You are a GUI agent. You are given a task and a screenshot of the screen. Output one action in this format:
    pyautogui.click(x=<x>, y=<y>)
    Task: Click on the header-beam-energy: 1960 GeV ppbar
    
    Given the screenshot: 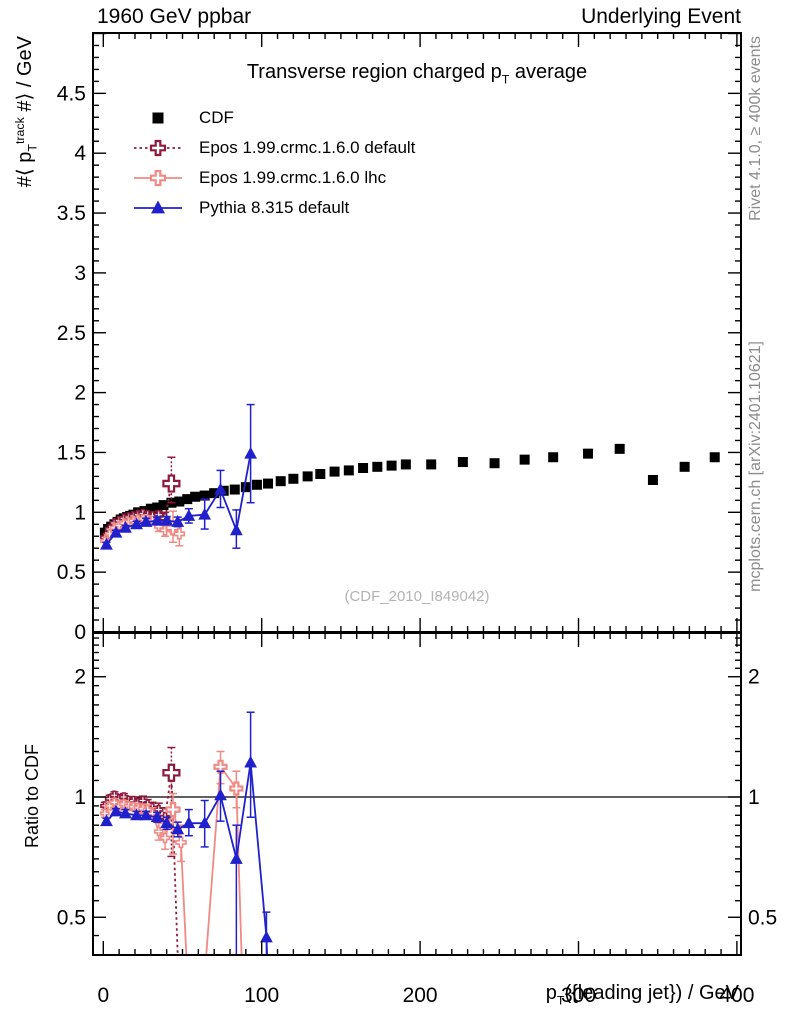 What is the action you would take?
    pyautogui.click(x=174, y=16)
    